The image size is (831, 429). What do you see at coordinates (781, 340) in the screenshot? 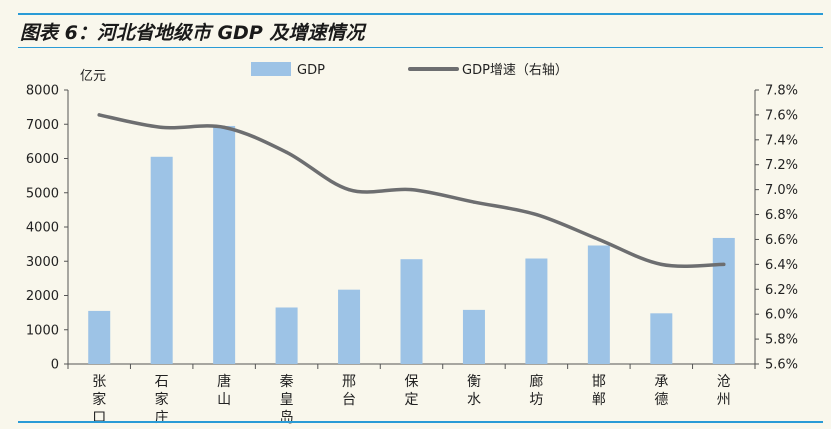
I see `y2-axis-tick-label: 5.8%` at bounding box center [781, 340].